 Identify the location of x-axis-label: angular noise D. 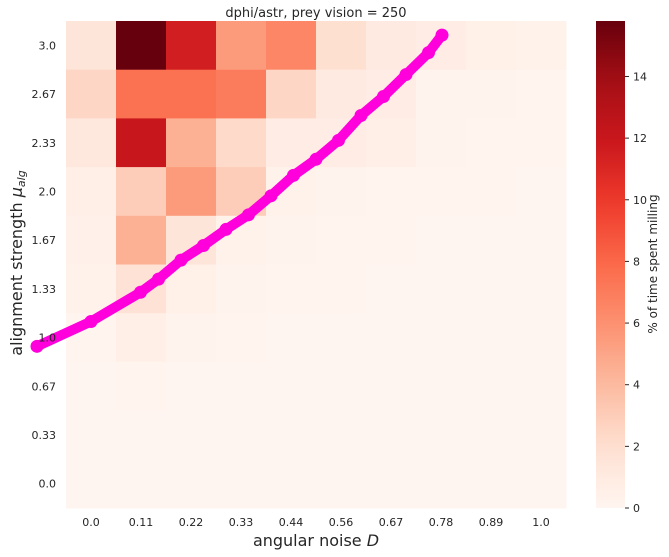
(316, 540).